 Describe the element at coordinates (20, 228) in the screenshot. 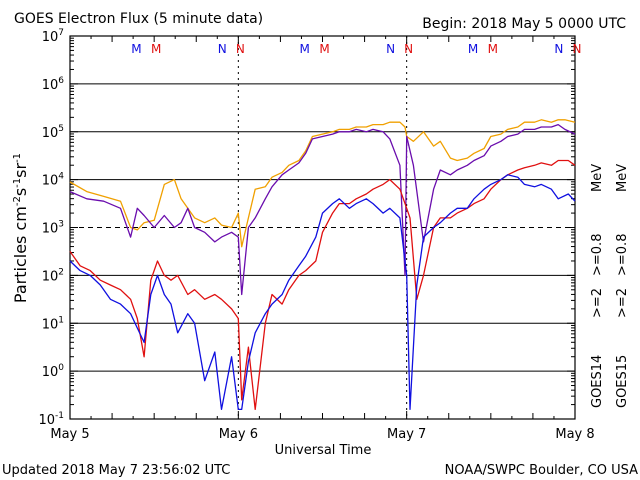

I see `y-axis-label: Particles cm-2s-1sr-1` at that location.